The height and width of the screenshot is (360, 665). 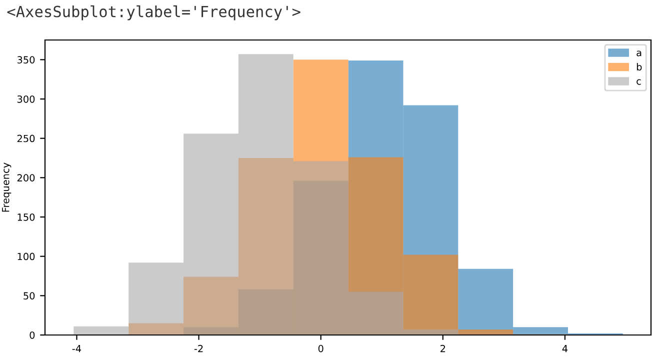 What do you see at coordinates (7, 187) in the screenshot?
I see `y-axis-title: Frequency` at bounding box center [7, 187].